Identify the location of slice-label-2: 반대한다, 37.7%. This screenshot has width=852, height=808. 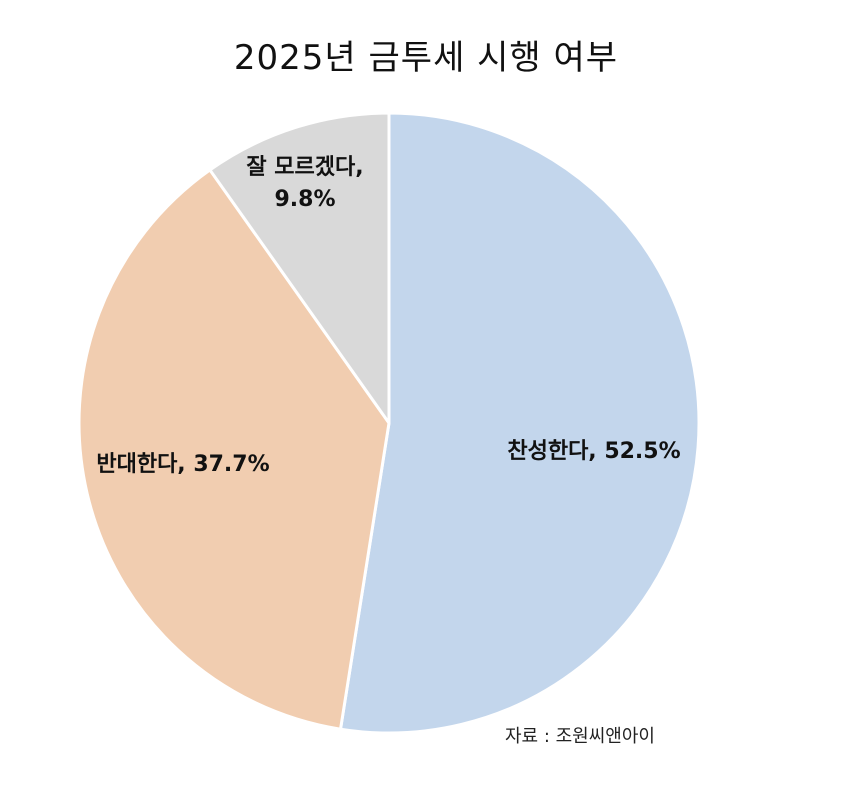
(182, 464).